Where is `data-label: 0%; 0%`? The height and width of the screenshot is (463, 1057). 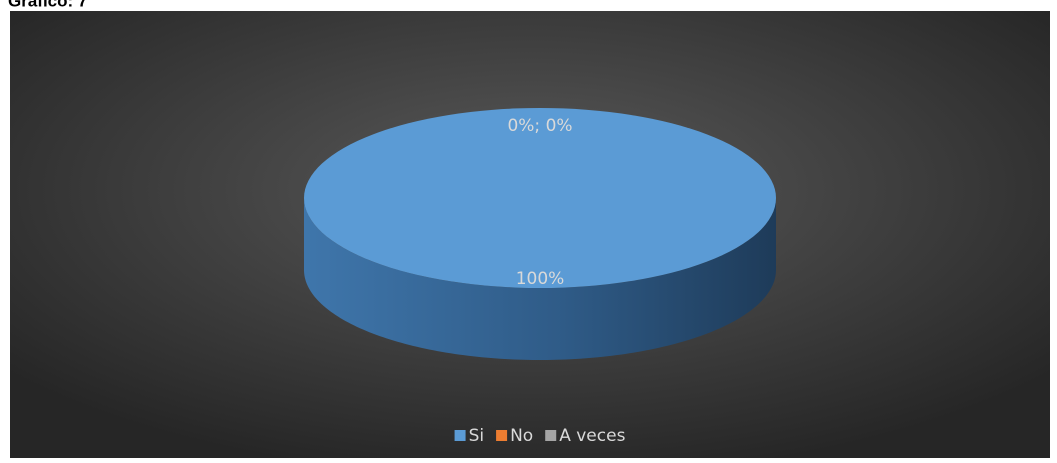
data-label: 0%; 0% is located at coordinates (539, 126).